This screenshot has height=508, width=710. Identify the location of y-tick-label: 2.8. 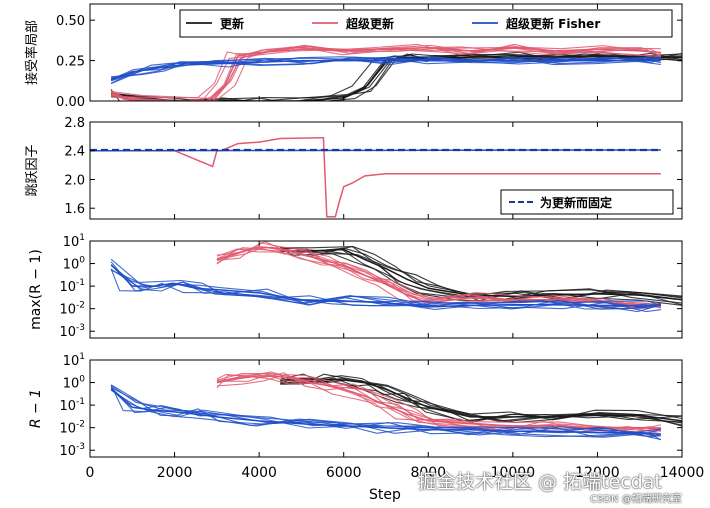
(74, 123).